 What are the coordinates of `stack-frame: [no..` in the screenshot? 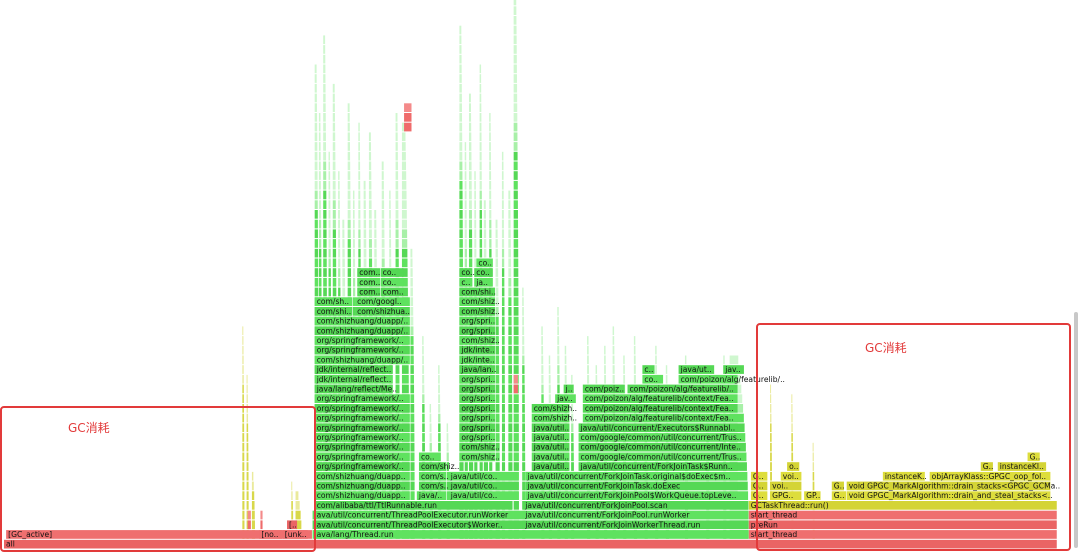 It's located at (271, 534).